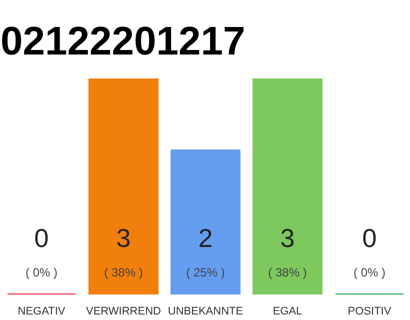  Describe the element at coordinates (205, 251) in the screenshot. I see `data-label: 2 ( 25% )` at that location.